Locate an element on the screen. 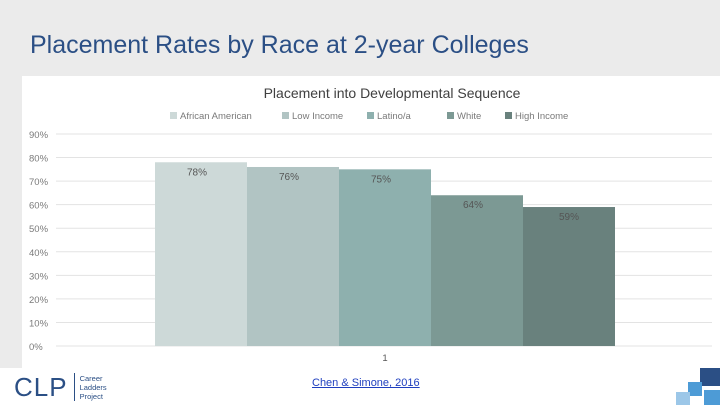 The height and width of the screenshot is (405, 720). data-label-1: 76% is located at coordinates (289, 177).